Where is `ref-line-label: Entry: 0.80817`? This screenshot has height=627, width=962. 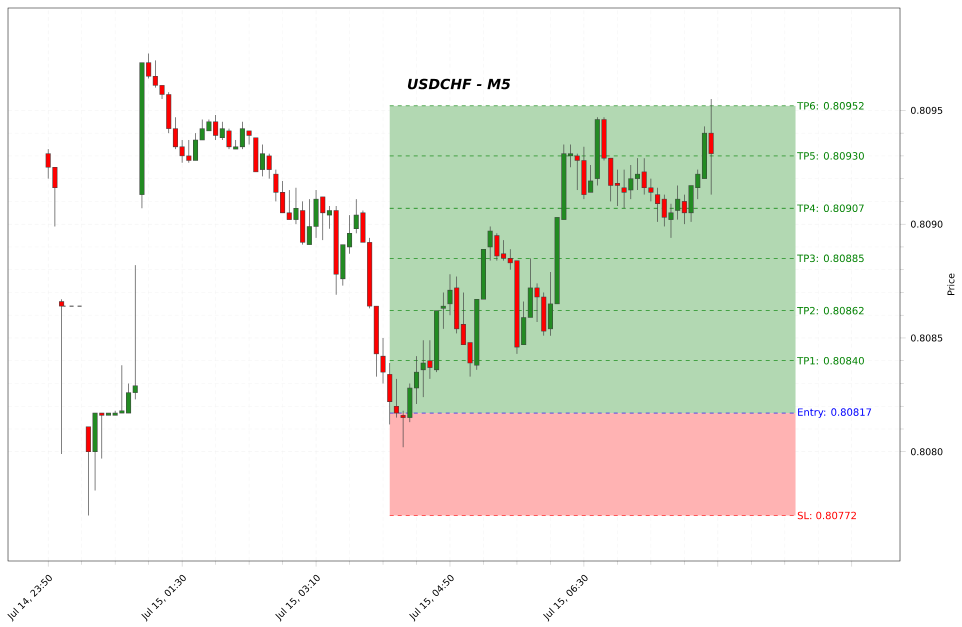
ref-line-label: Entry: 0.80817 is located at coordinates (835, 413).